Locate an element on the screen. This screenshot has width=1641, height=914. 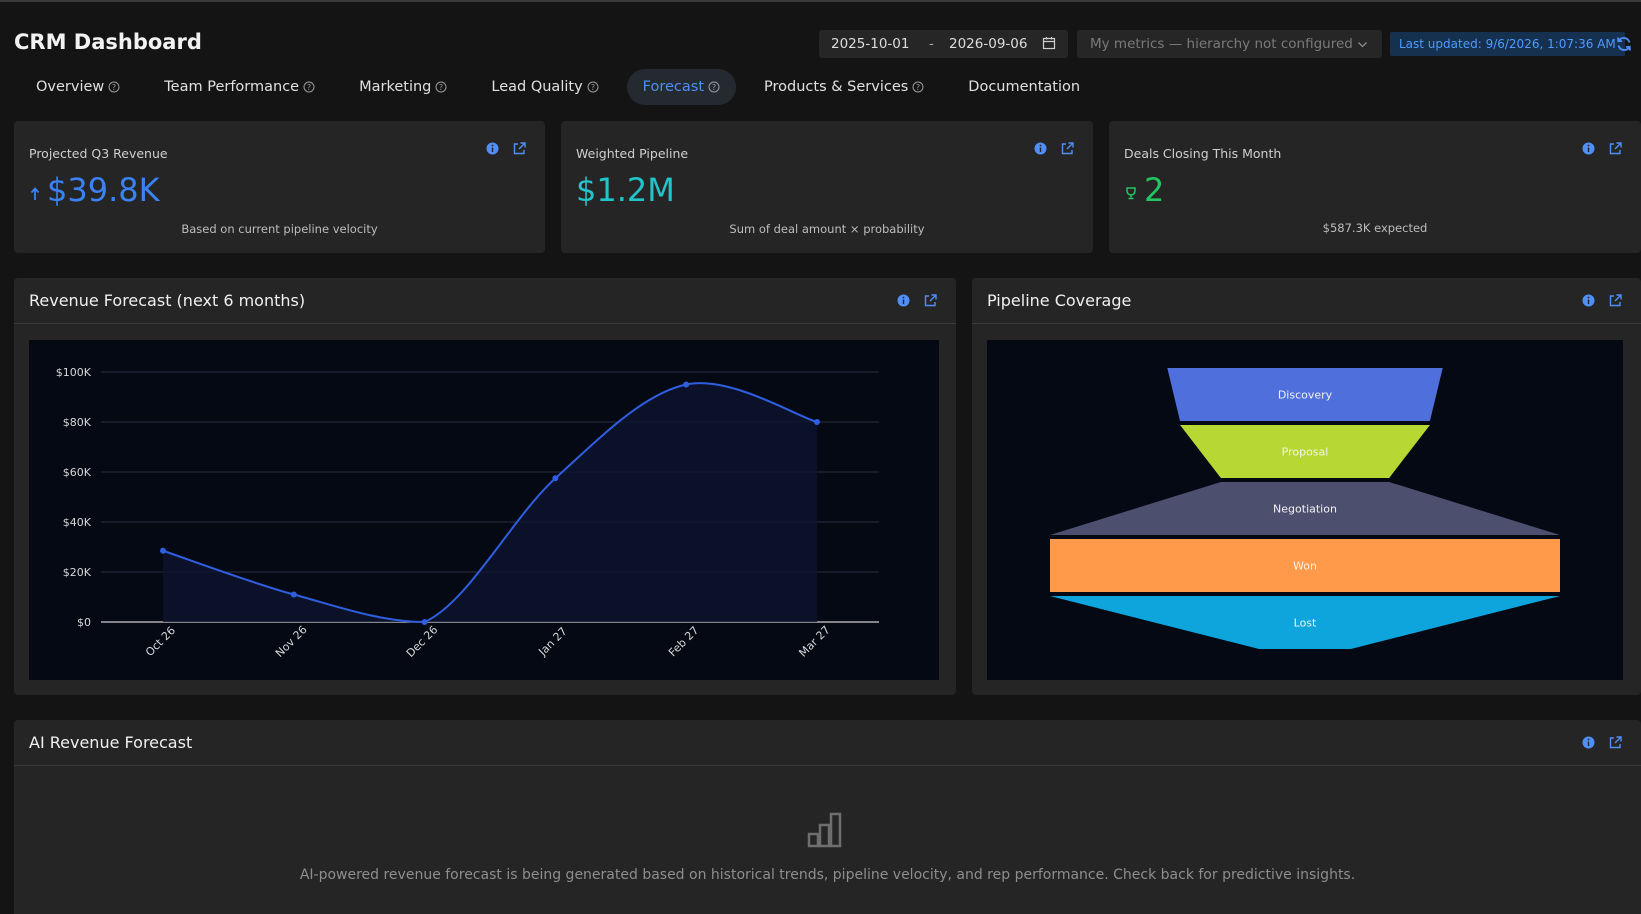
chevron-down-icon is located at coordinates (1362, 45).